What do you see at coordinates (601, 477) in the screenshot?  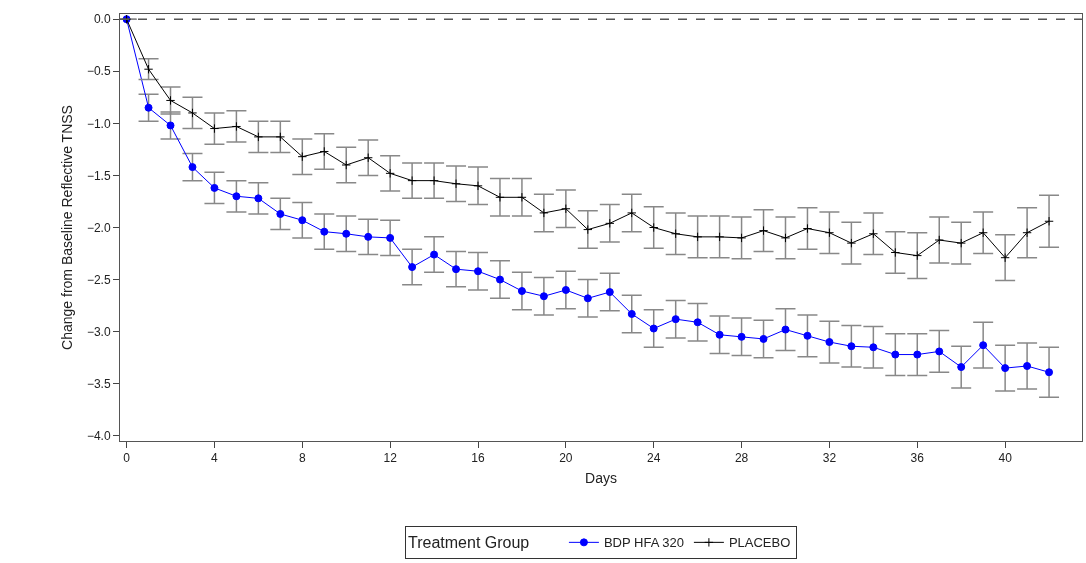 I see `x-axis-title: Days` at bounding box center [601, 477].